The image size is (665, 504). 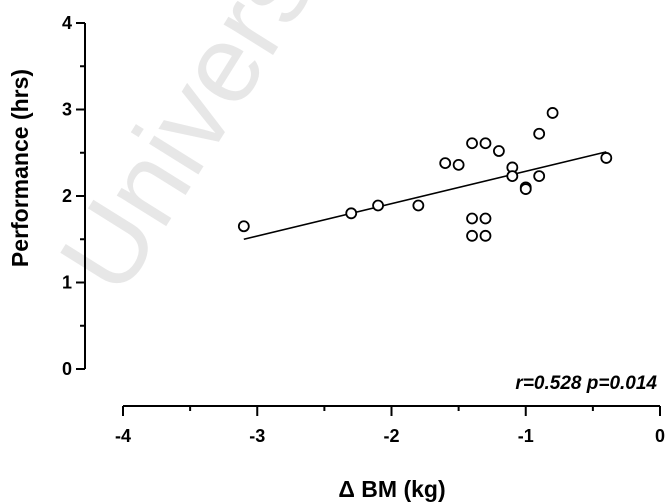 What do you see at coordinates (20, 168) in the screenshot?
I see `y-axis-title: Performance (hrs)` at bounding box center [20, 168].